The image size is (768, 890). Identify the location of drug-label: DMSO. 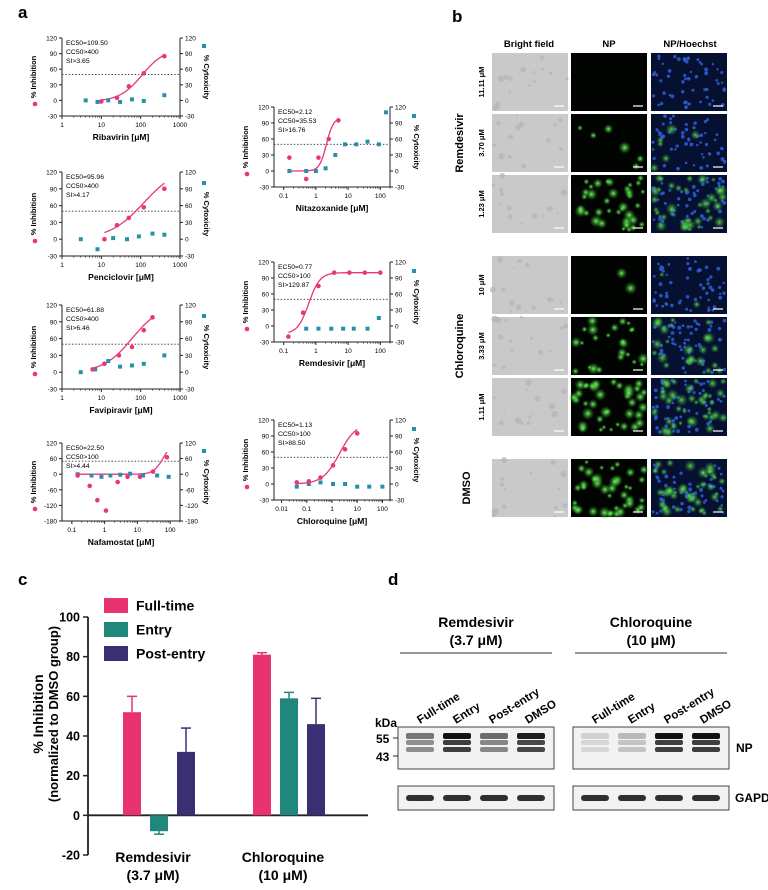
(467, 487).